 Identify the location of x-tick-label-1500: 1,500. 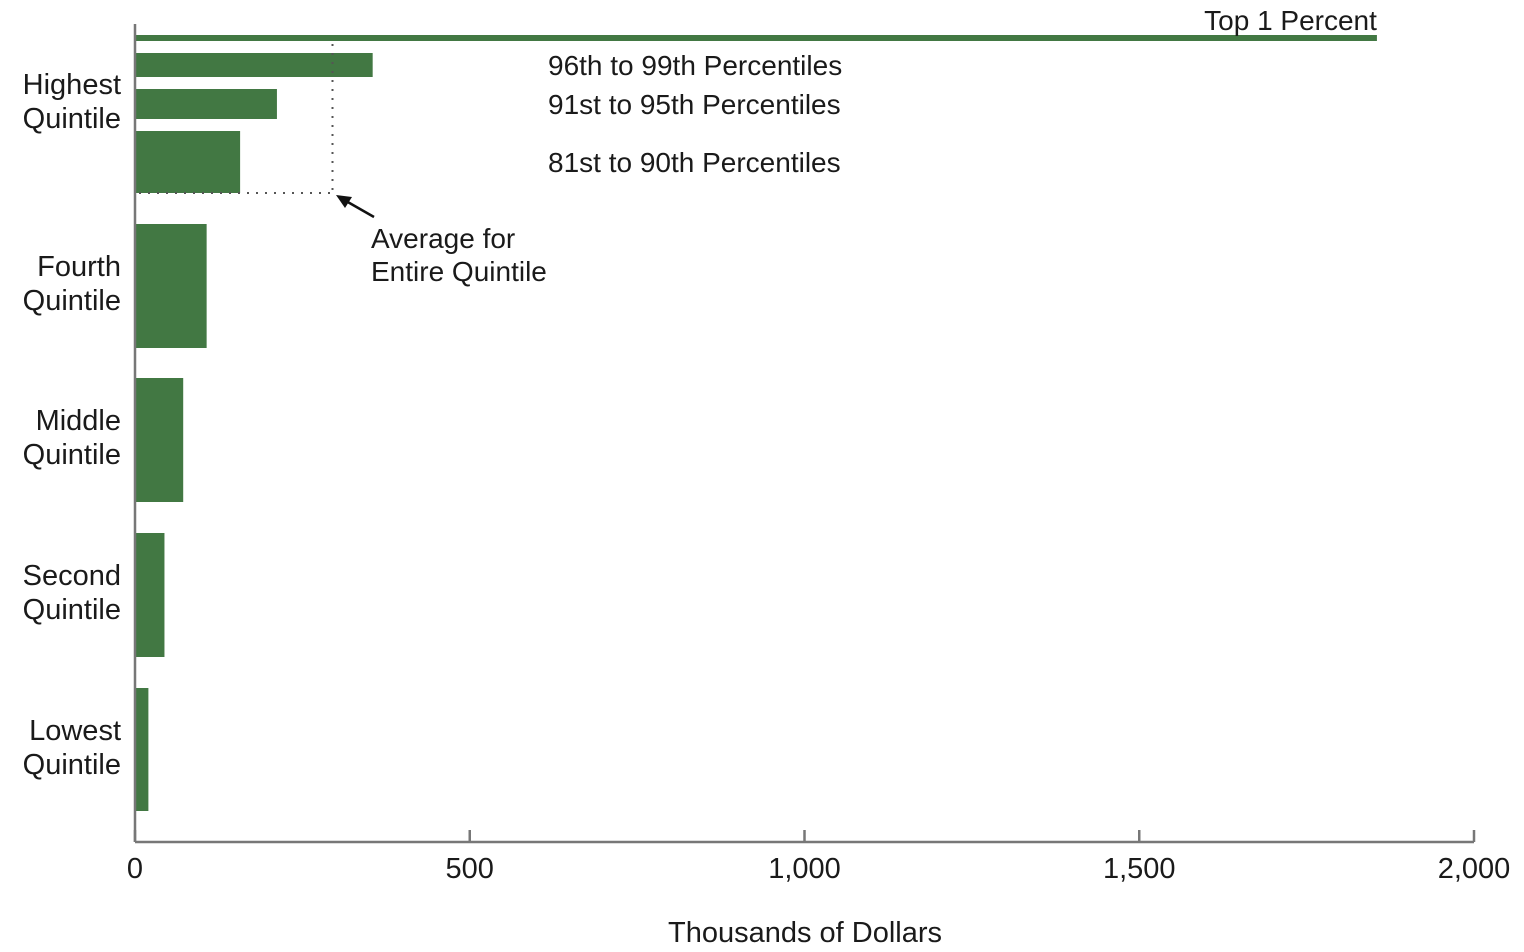
(1139, 869).